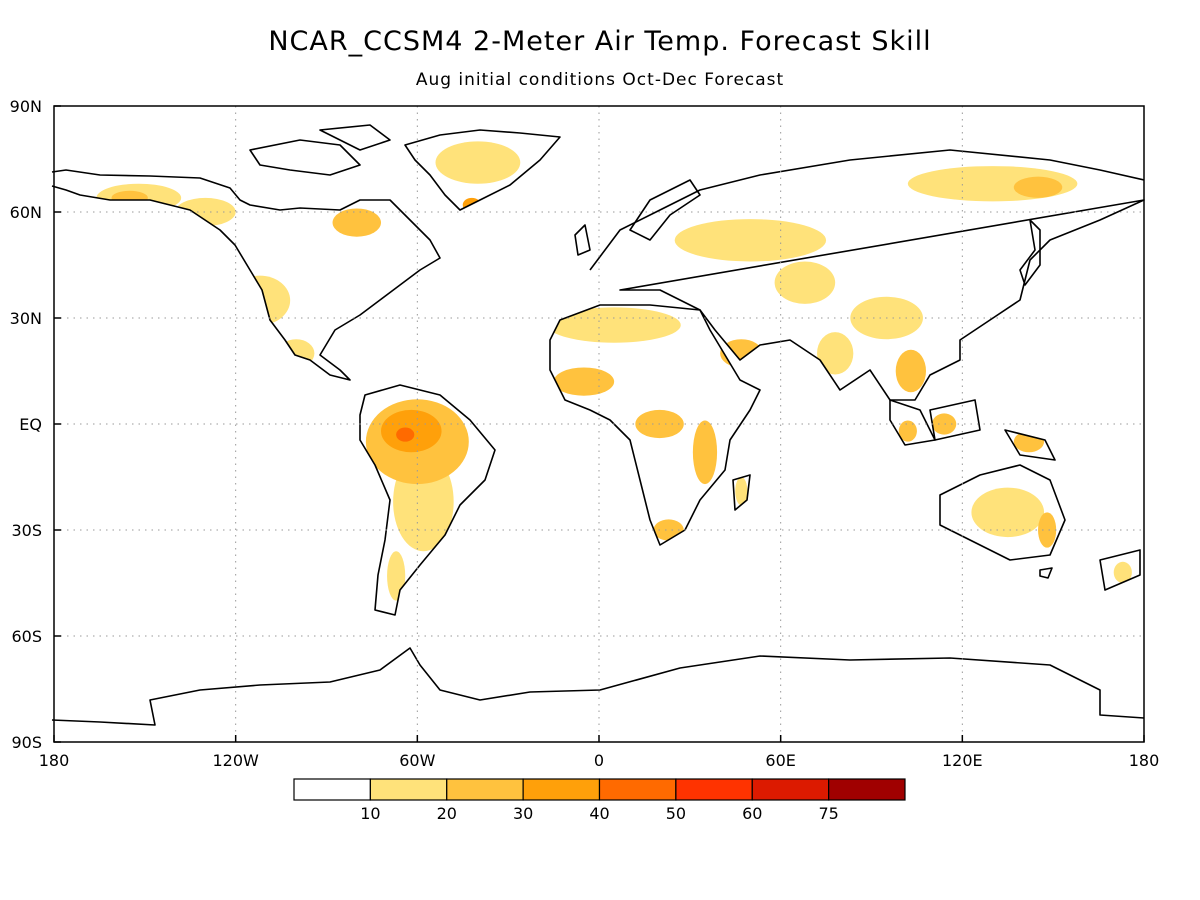  Describe the element at coordinates (584, 381) in the screenshot. I see `skill-region-west-africa` at that location.